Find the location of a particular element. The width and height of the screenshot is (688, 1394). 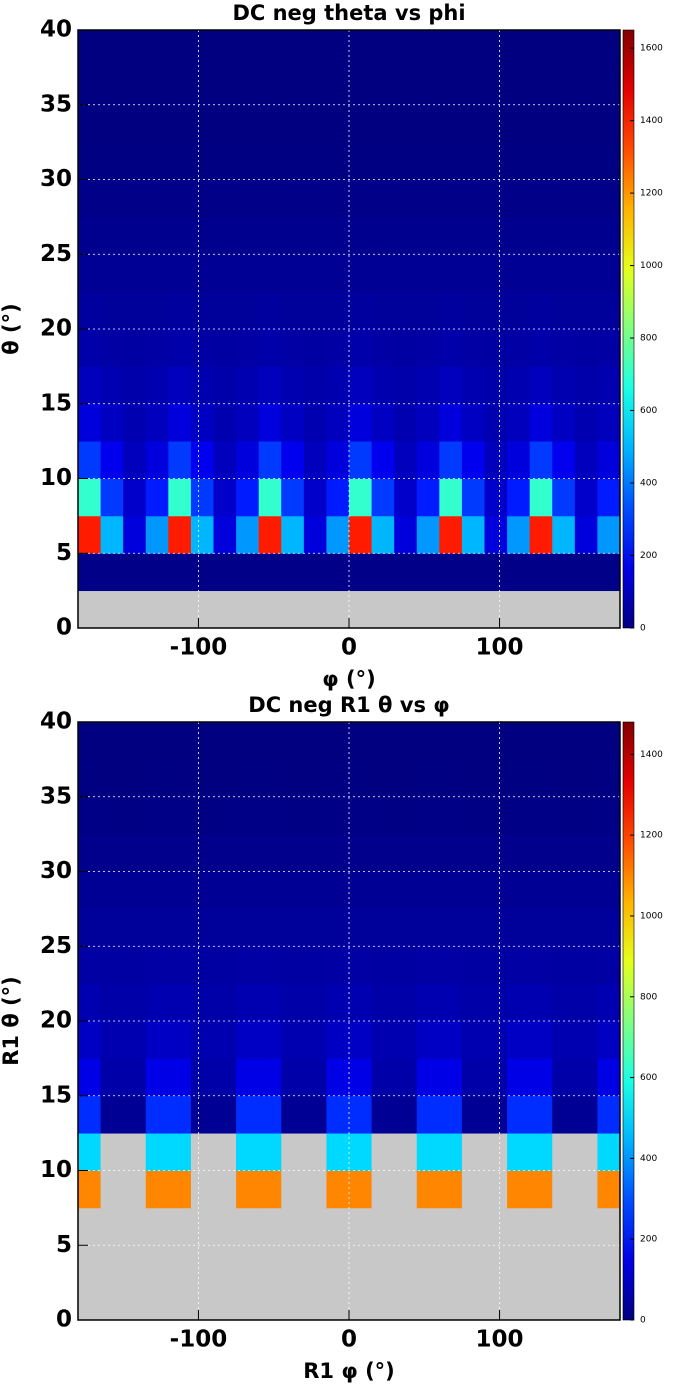

colorbar-tick-label: 1600 is located at coordinates (651, 49).